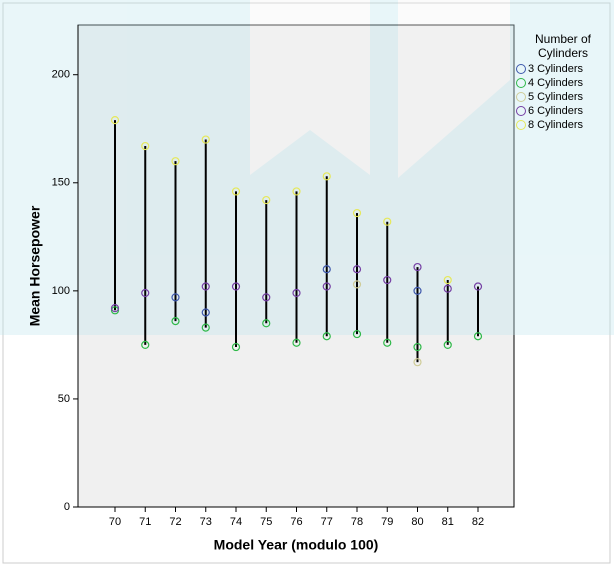 The width and height of the screenshot is (614, 567). What do you see at coordinates (35, 265) in the screenshot?
I see `y-axis-title: Mean Horsepower` at bounding box center [35, 265].